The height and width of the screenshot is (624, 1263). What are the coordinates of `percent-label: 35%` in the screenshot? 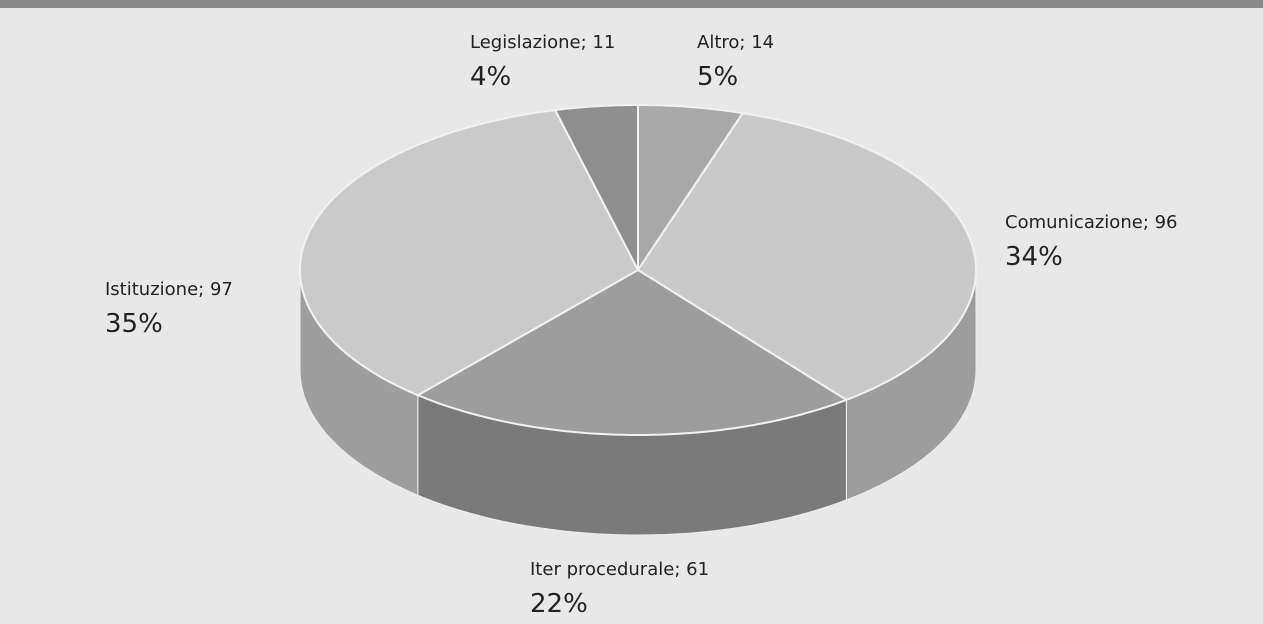 It's located at (134, 324).